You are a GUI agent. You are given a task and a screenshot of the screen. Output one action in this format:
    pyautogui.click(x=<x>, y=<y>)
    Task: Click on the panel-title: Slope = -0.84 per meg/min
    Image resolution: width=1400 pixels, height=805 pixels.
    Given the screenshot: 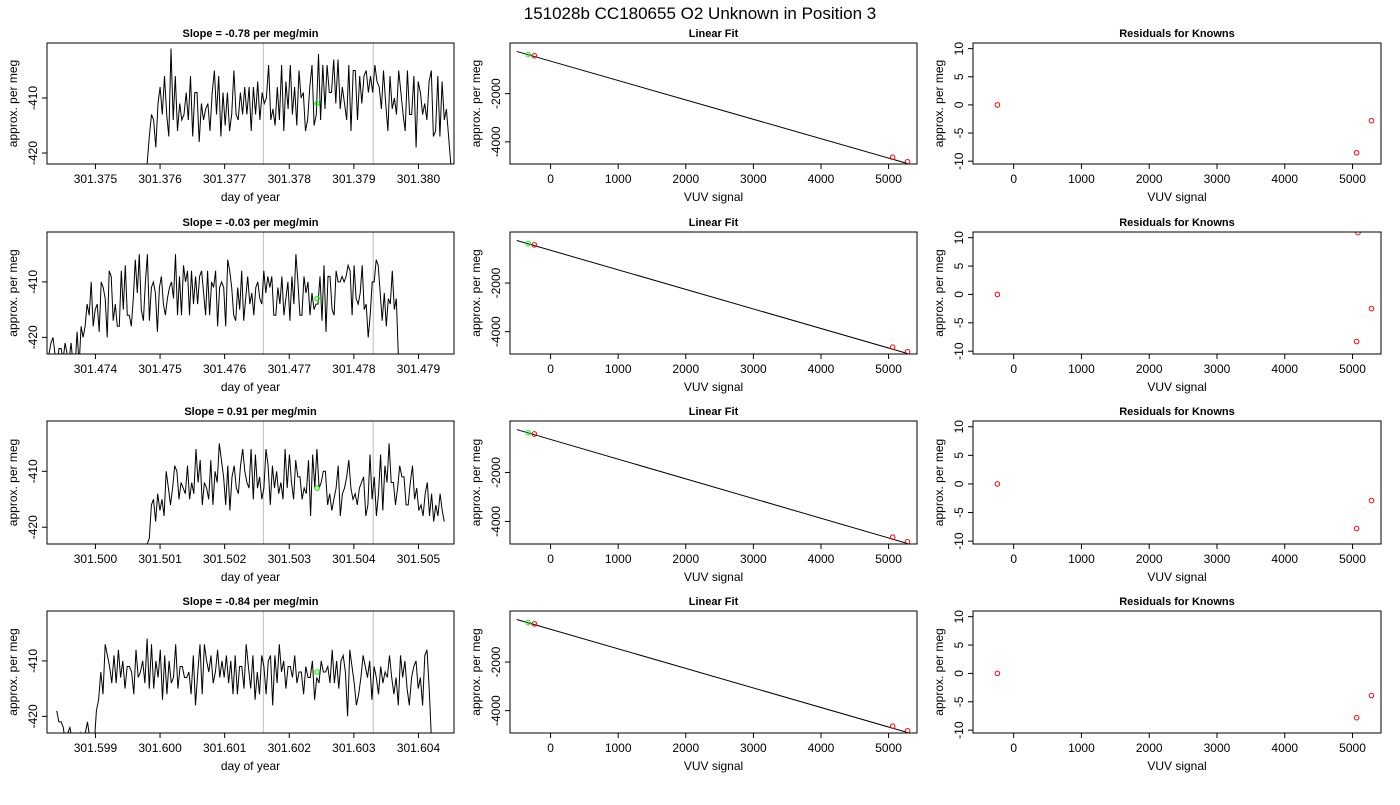 What is the action you would take?
    pyautogui.click(x=250, y=602)
    